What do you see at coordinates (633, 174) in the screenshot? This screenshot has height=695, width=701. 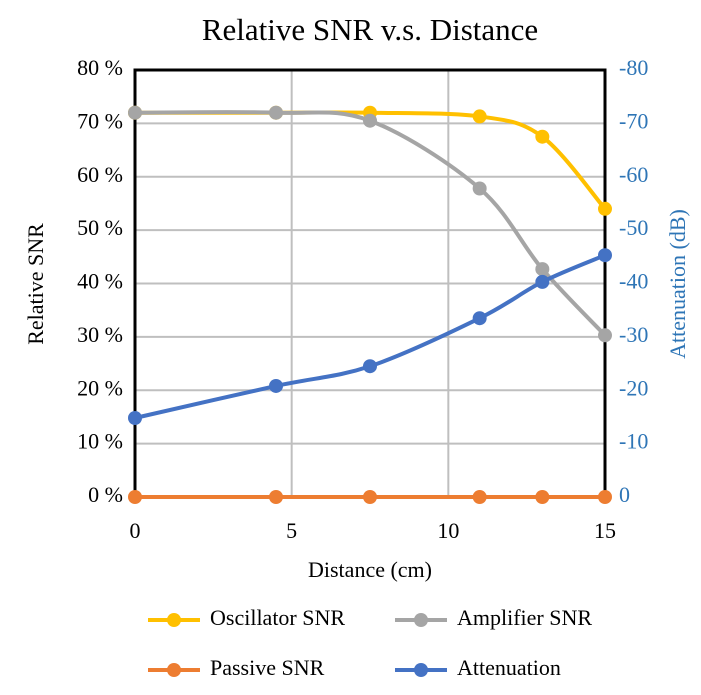 I see `y2-tick-label: -60` at bounding box center [633, 174].